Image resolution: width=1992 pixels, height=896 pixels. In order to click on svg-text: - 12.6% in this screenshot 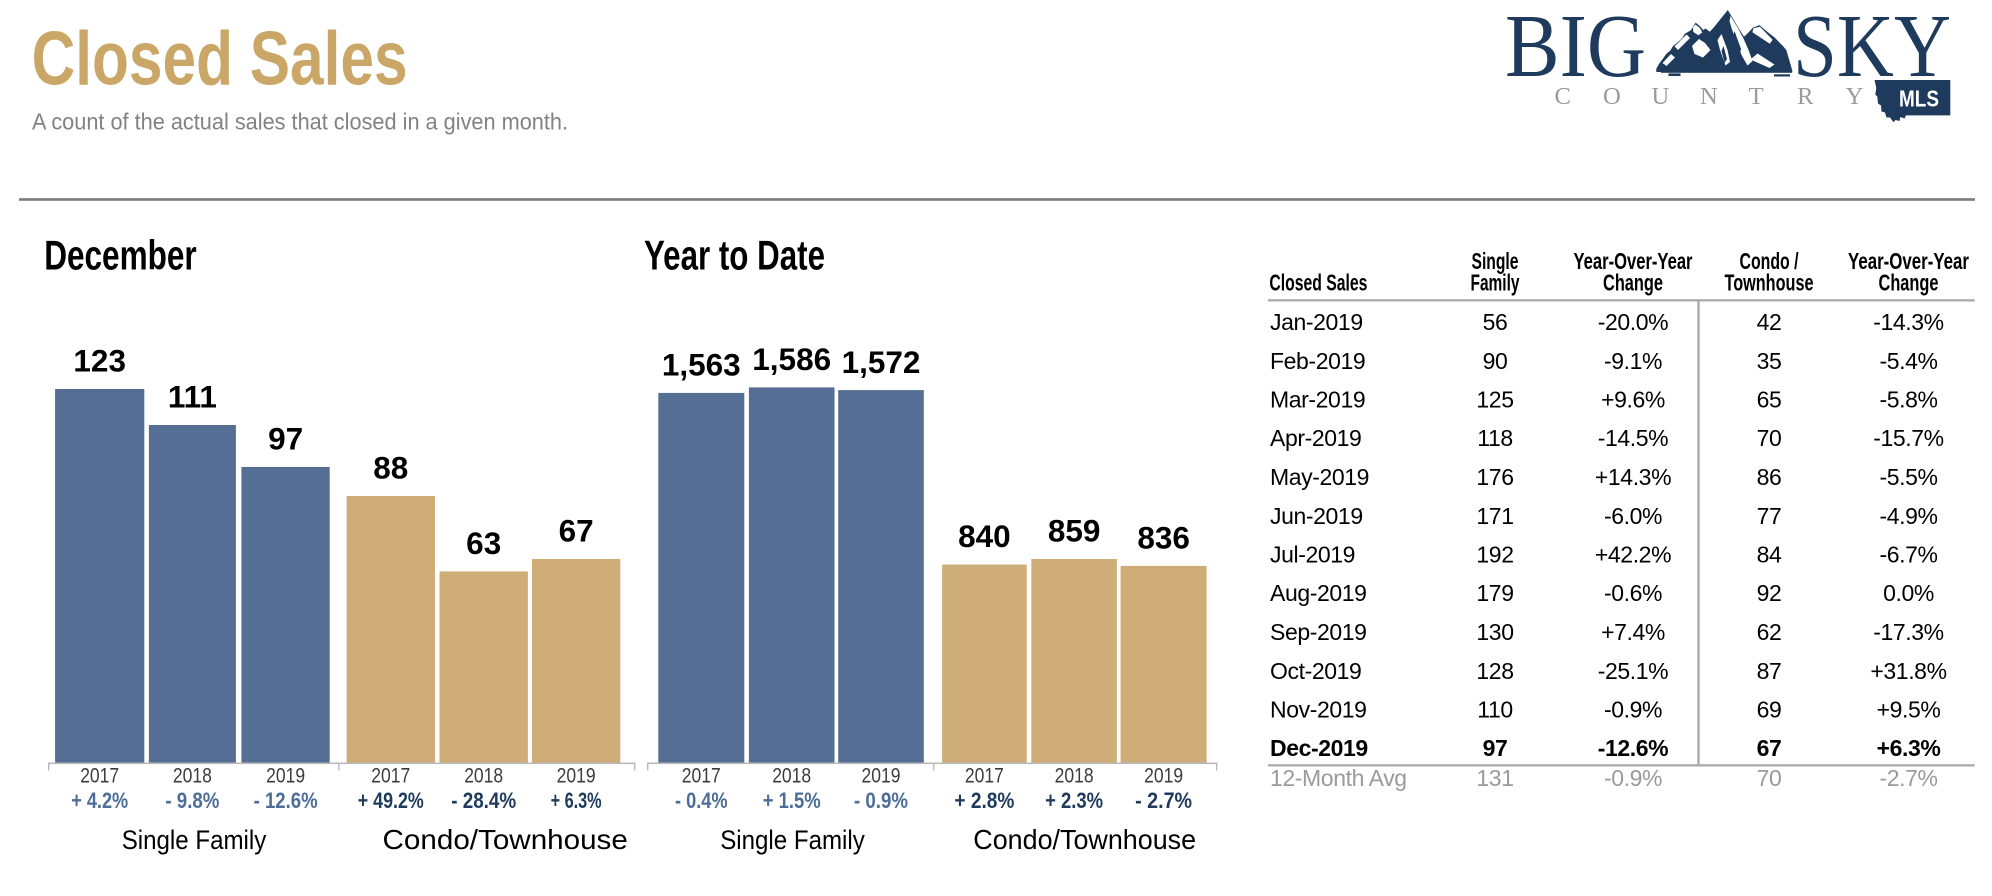, I will do `click(286, 800)`.